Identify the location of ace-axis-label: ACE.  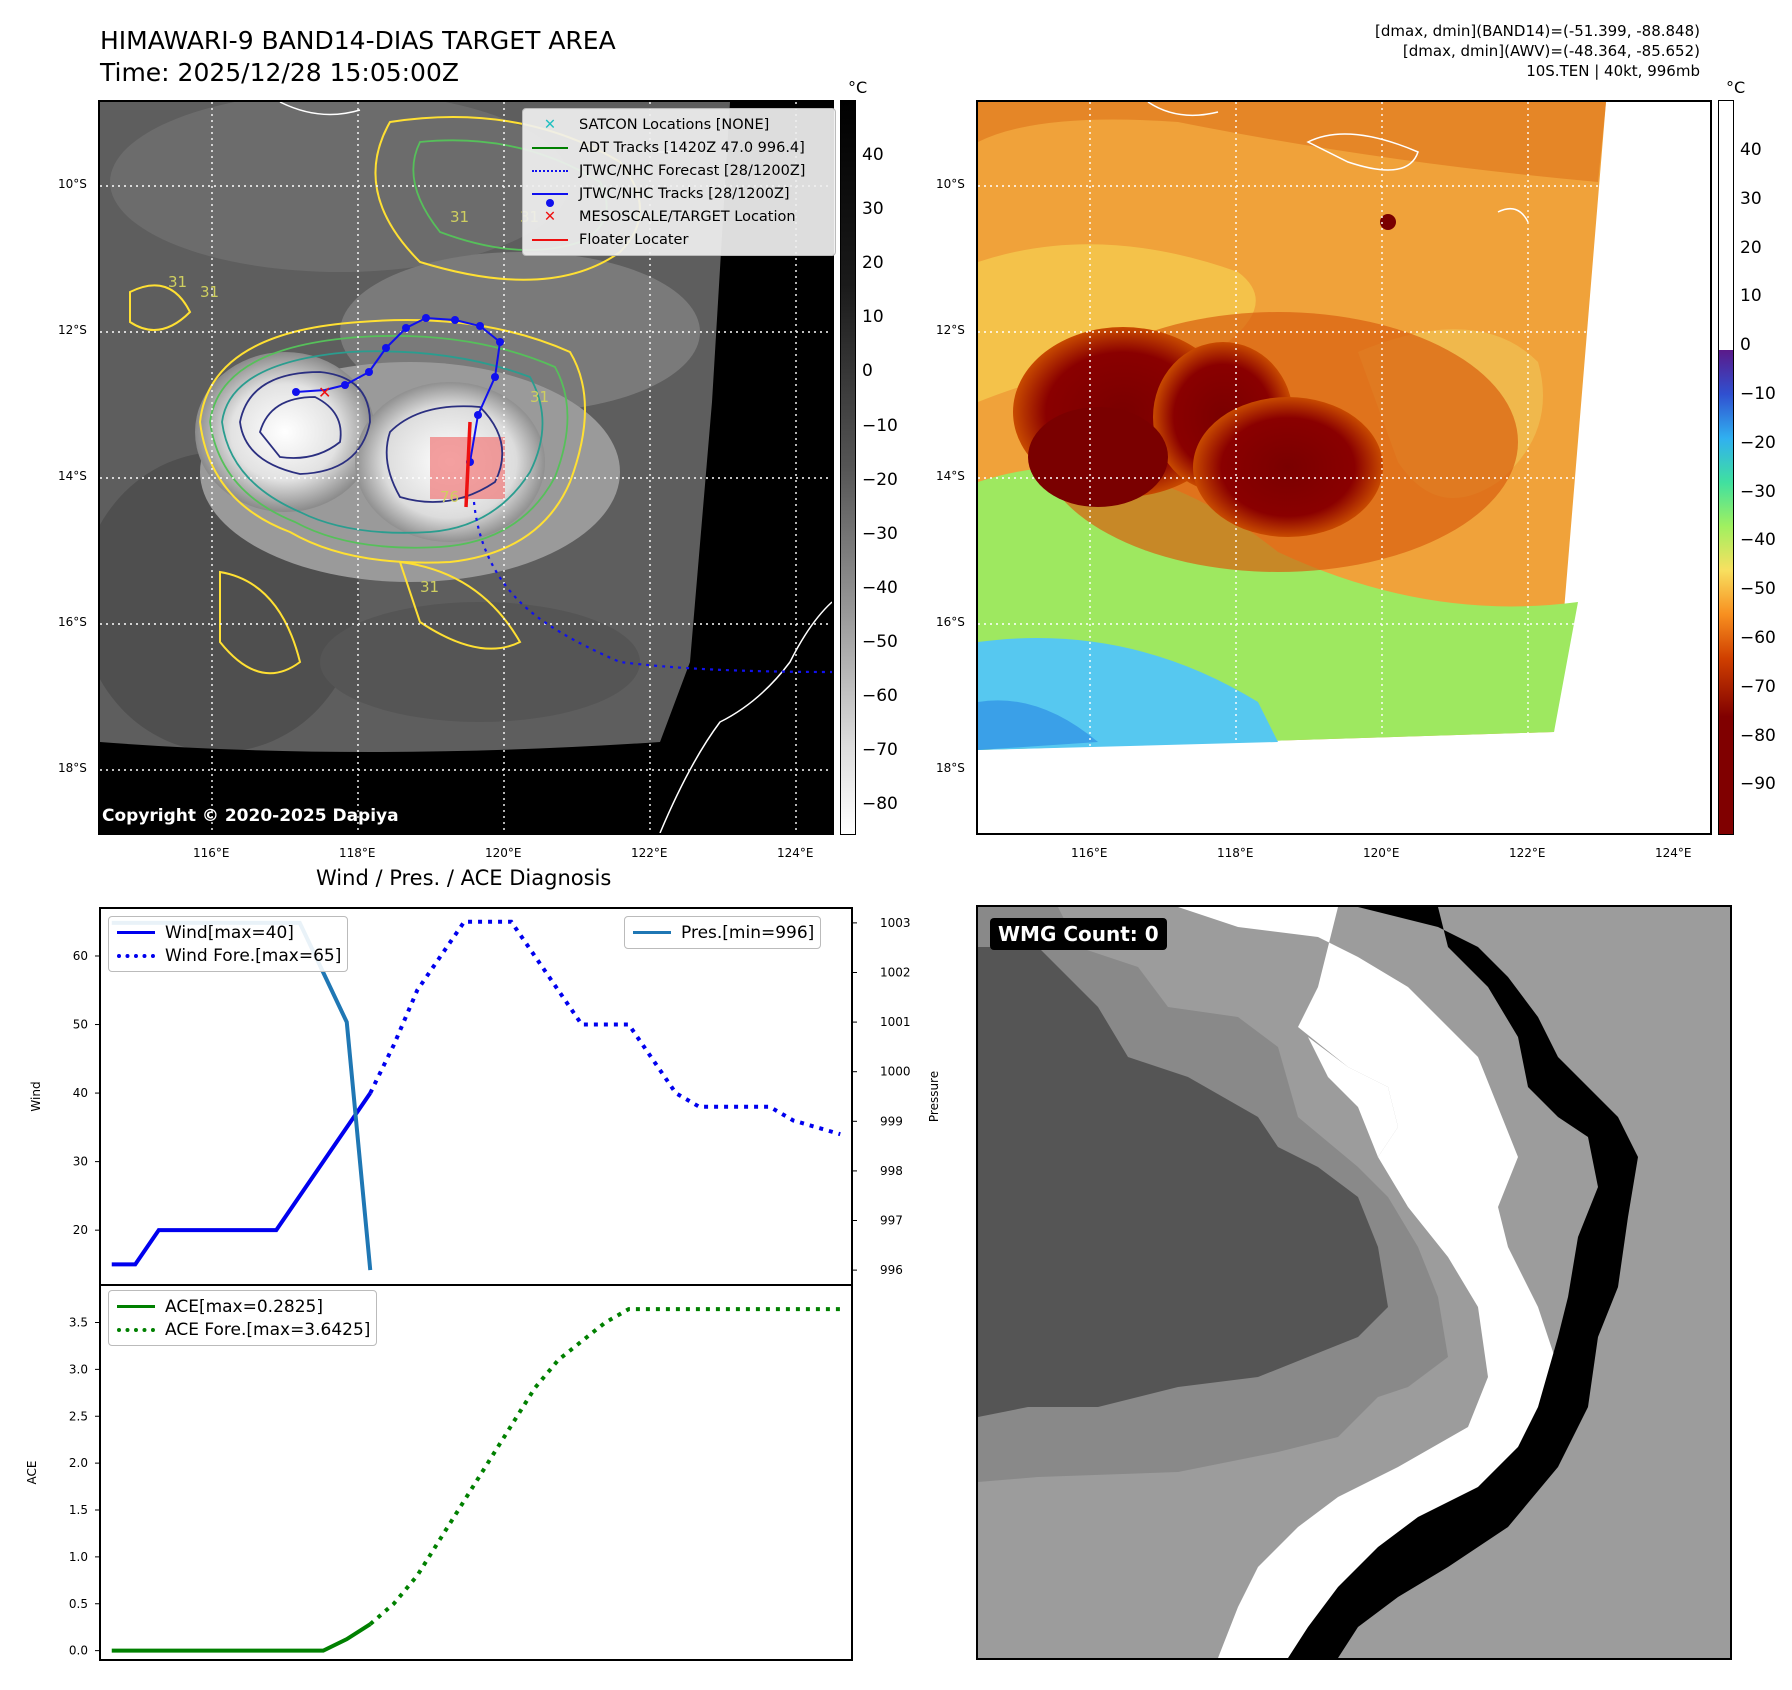
(32, 1473).